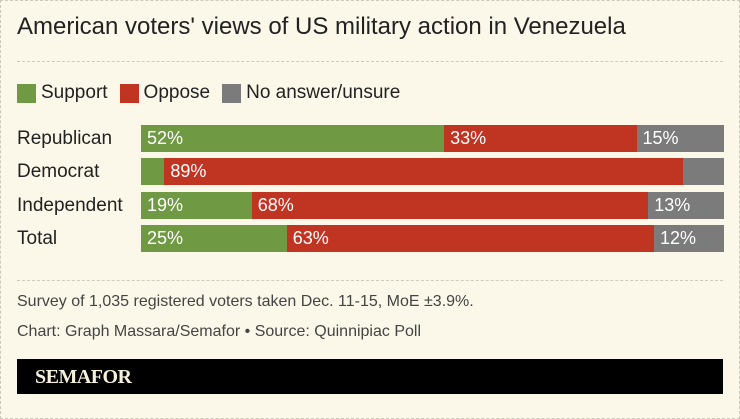  Describe the element at coordinates (37, 238) in the screenshot. I see `category-label: Total` at that location.